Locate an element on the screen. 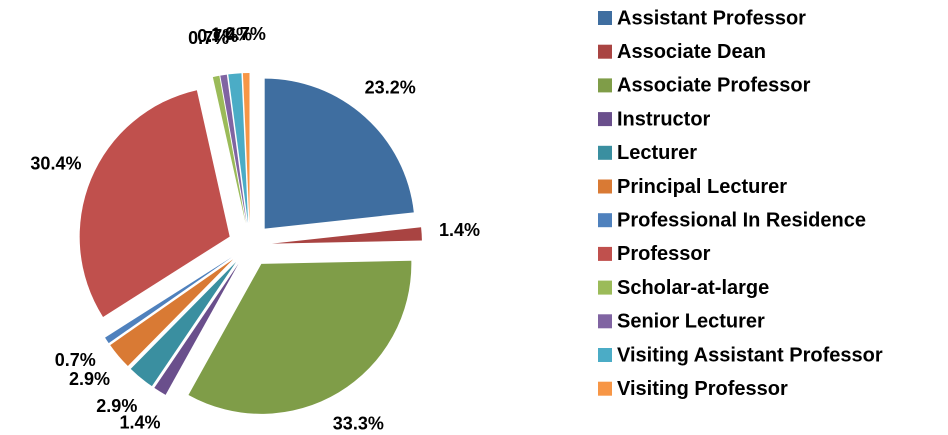 The width and height of the screenshot is (948, 435). legend-label: Lecturer is located at coordinates (657, 153).